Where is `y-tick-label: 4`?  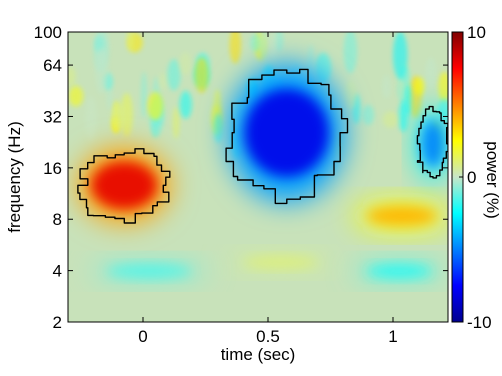 y-tick-label: 4 is located at coordinates (57, 271).